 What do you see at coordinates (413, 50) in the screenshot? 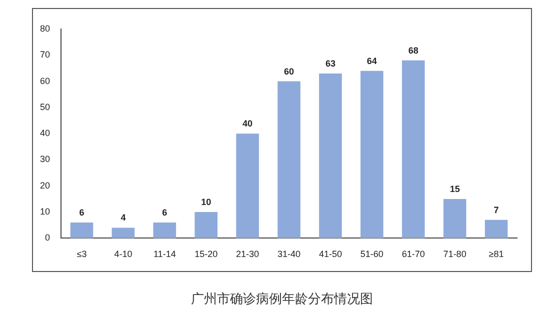
I see `data-label: 68` at bounding box center [413, 50].